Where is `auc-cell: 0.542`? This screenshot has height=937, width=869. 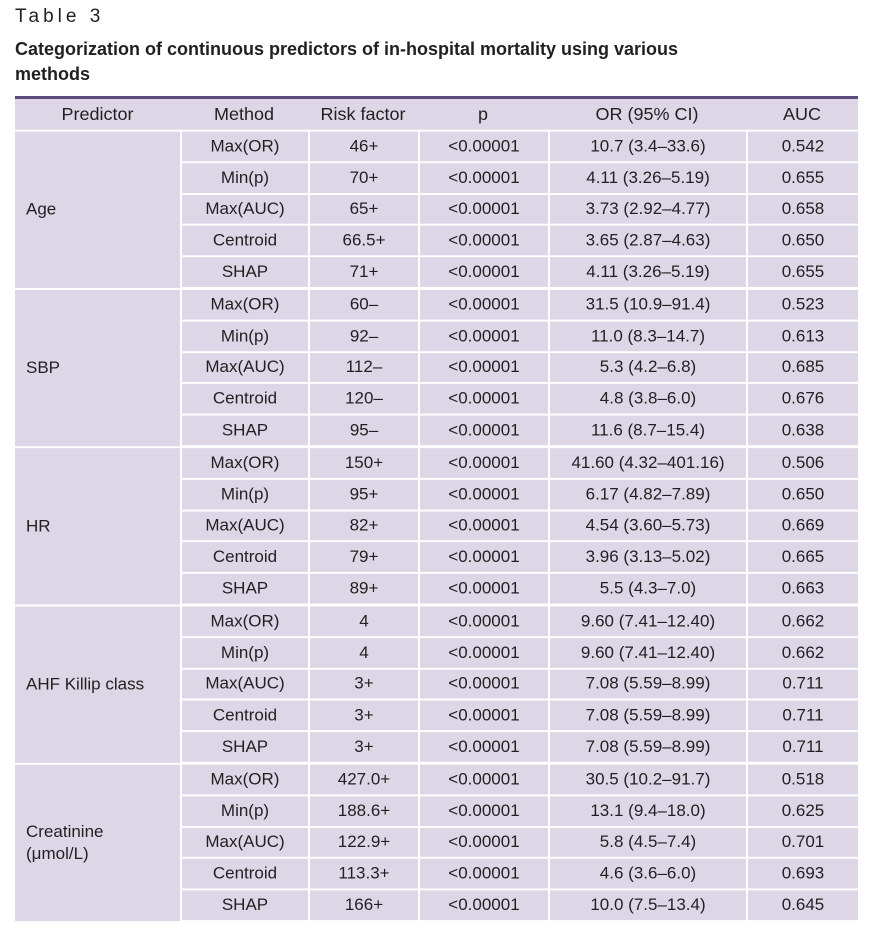 auc-cell: 0.542 is located at coordinates (802, 147).